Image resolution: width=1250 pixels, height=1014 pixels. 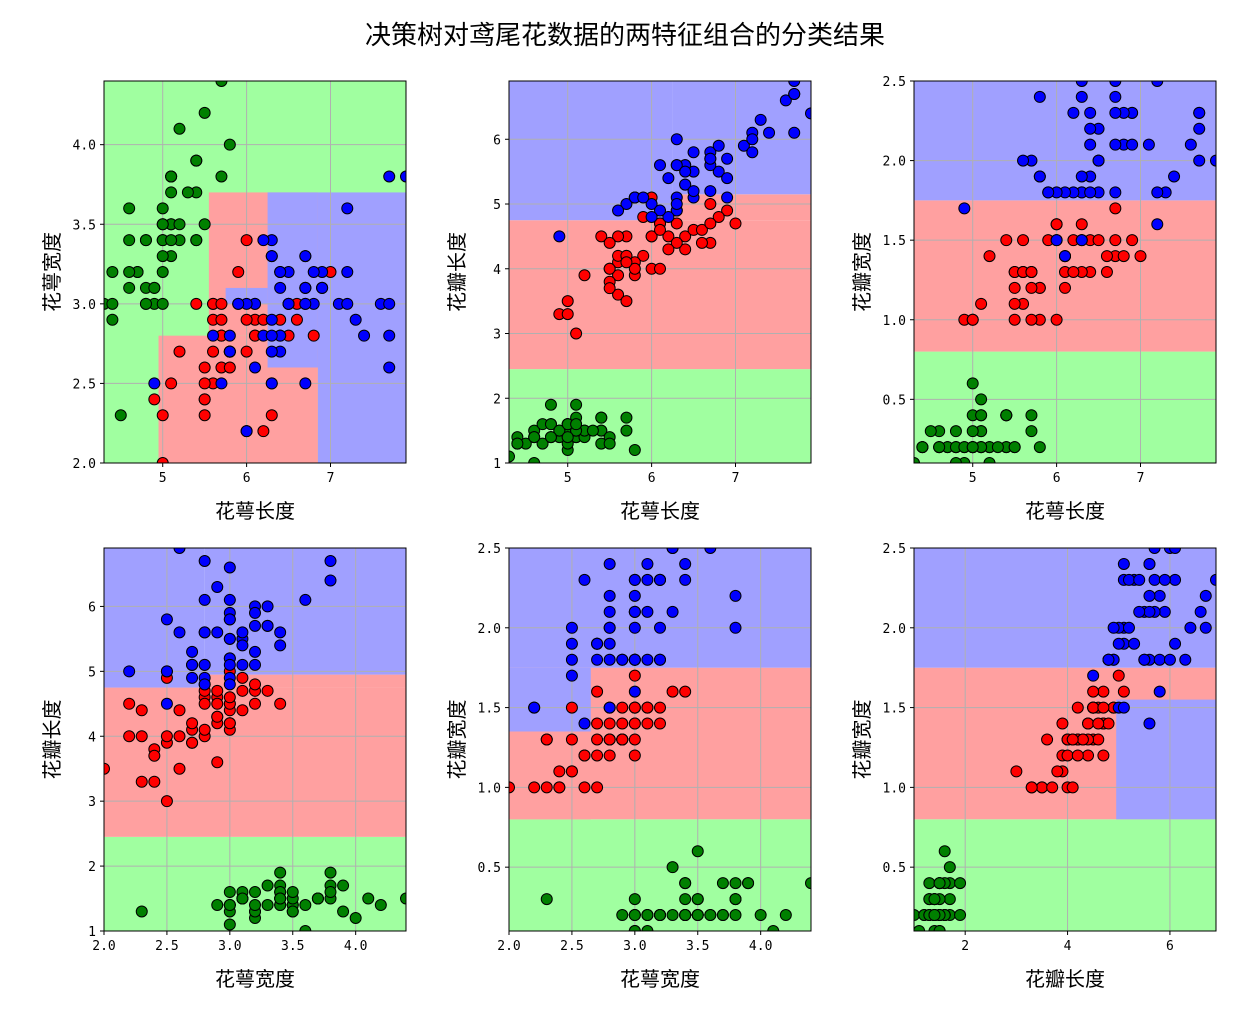 What do you see at coordinates (697, 946) in the screenshot?
I see `x-tick-label: 3.5` at bounding box center [697, 946].